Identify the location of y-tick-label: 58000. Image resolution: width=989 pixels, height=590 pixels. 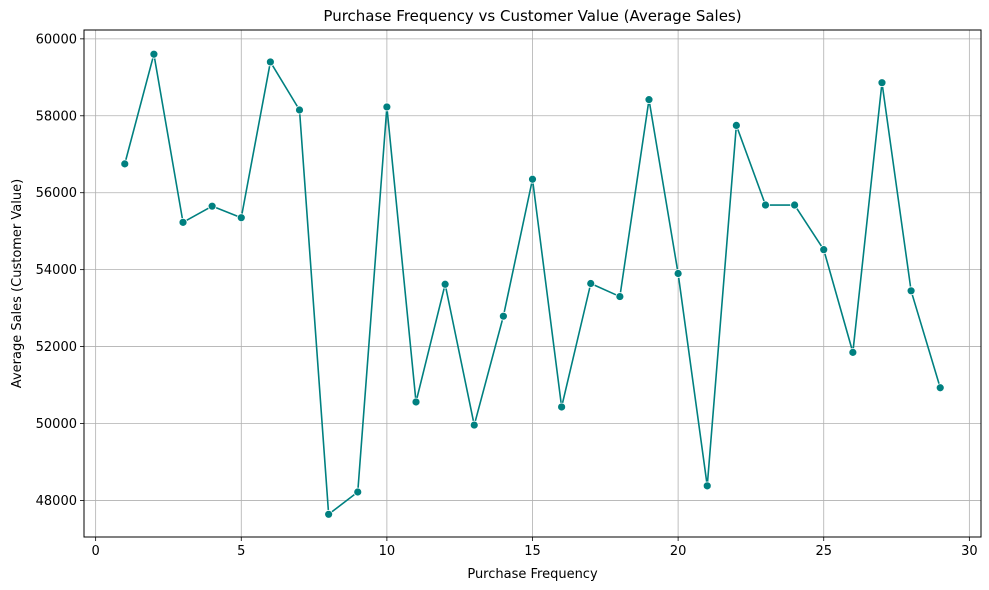
(56, 116).